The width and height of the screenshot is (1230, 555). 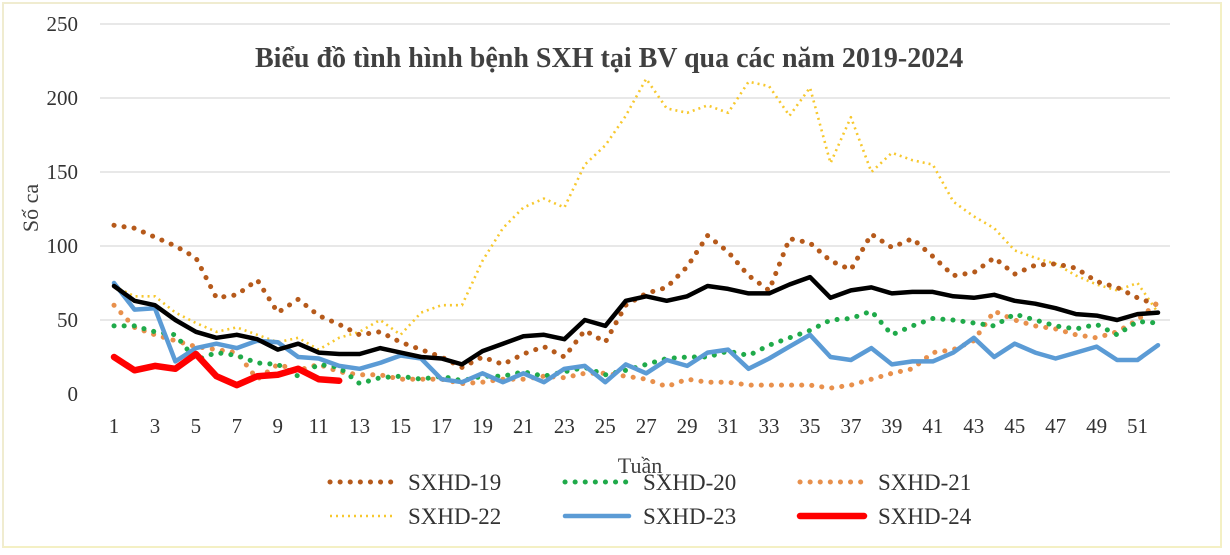 I want to click on series-line-black, so click(x=636, y=320).